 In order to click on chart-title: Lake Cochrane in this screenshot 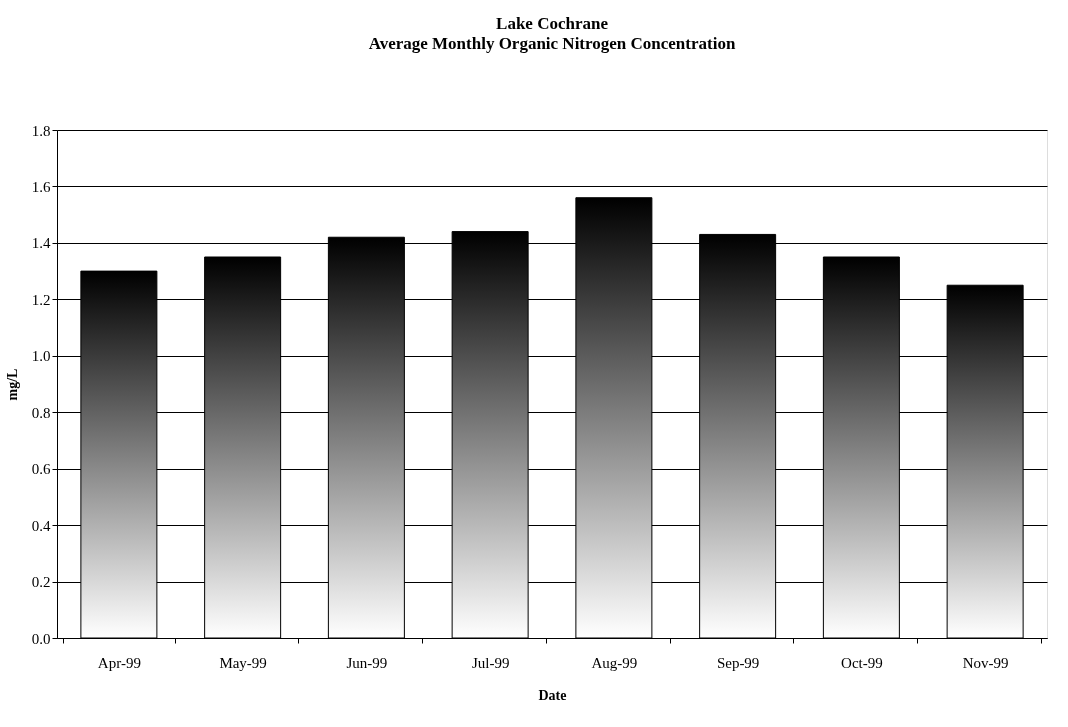, I will do `click(552, 23)`.